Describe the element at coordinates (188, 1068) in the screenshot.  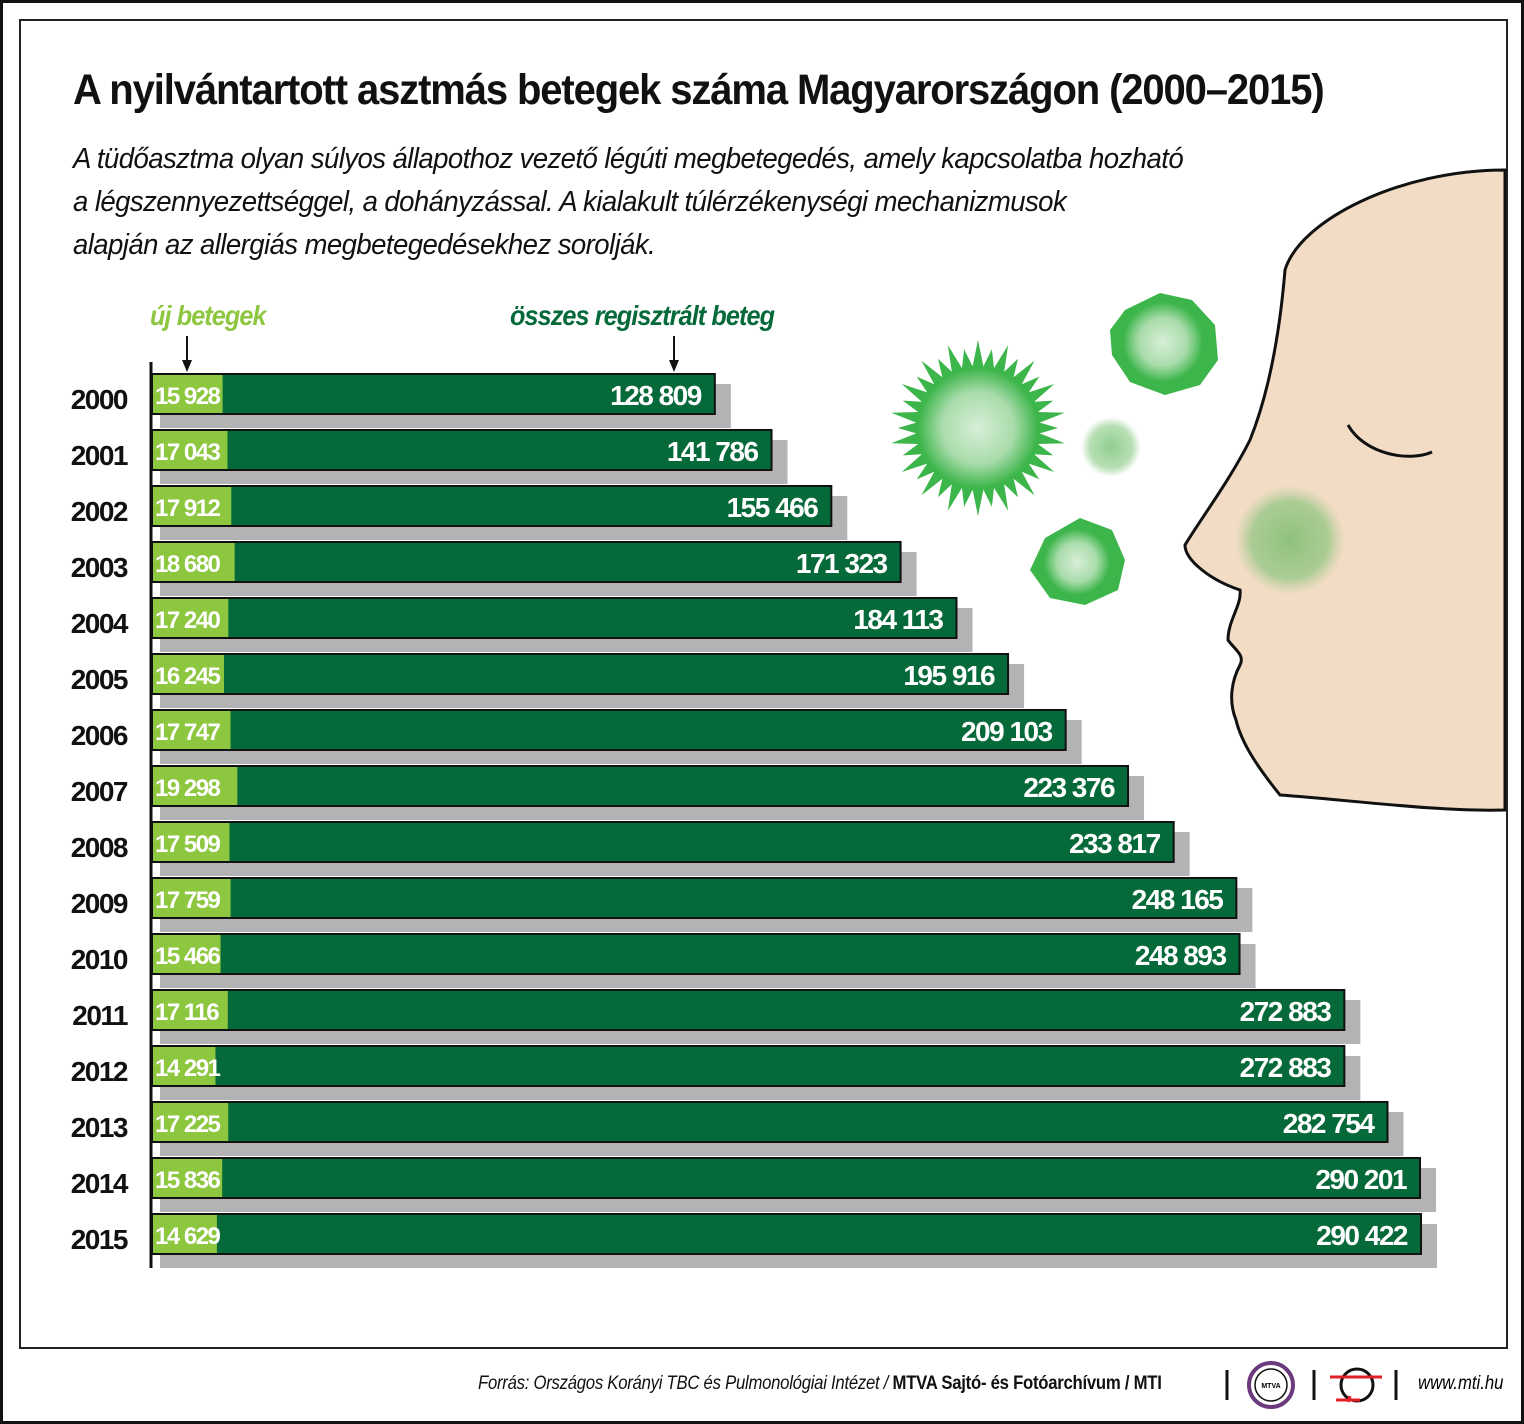
I see `new-value-label: 14 291` at that location.